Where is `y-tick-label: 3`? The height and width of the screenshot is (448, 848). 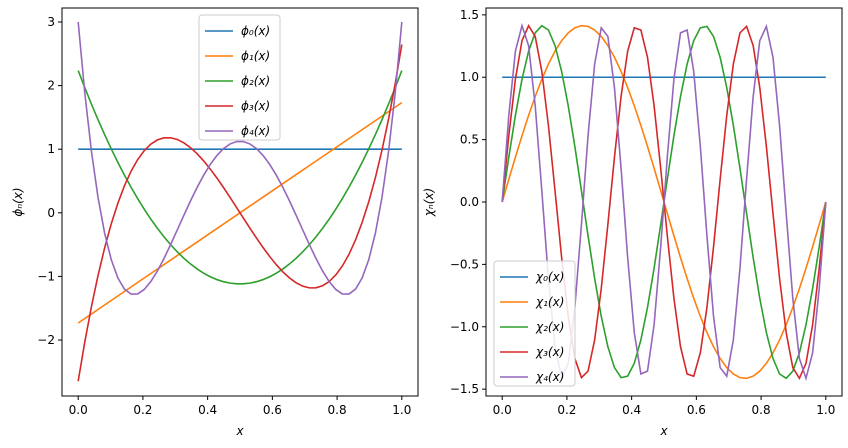 y-tick-label: 3 is located at coordinates (51, 22).